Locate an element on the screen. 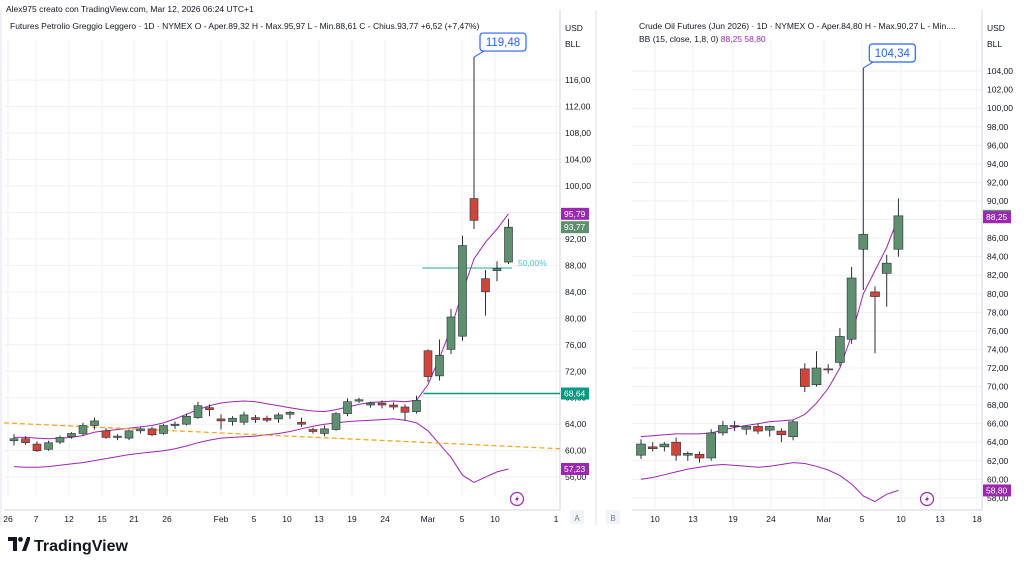 The width and height of the screenshot is (1024, 567). bb-lower-line is located at coordinates (769, 482).